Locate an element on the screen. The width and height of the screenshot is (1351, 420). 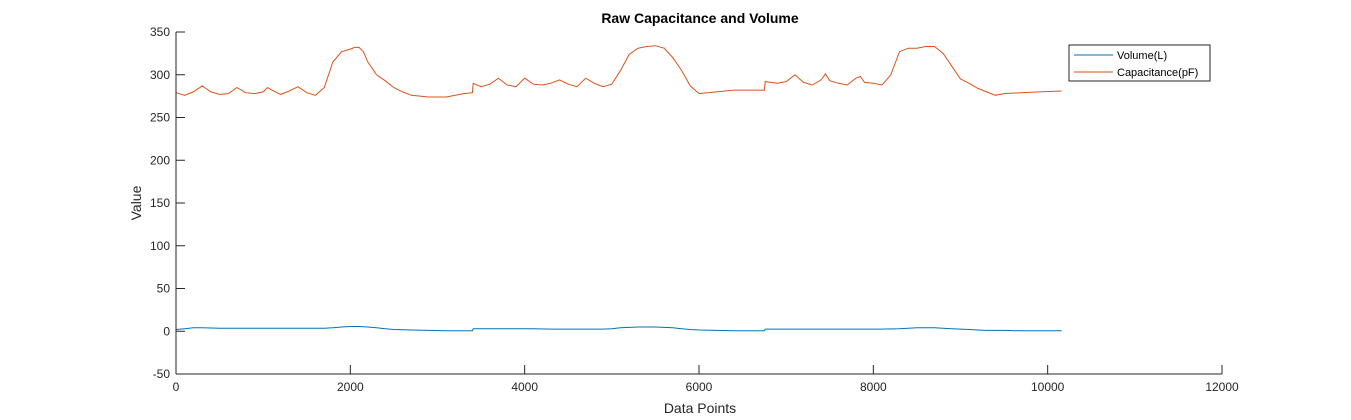
y-tick-label: 350 is located at coordinates (160, 32).